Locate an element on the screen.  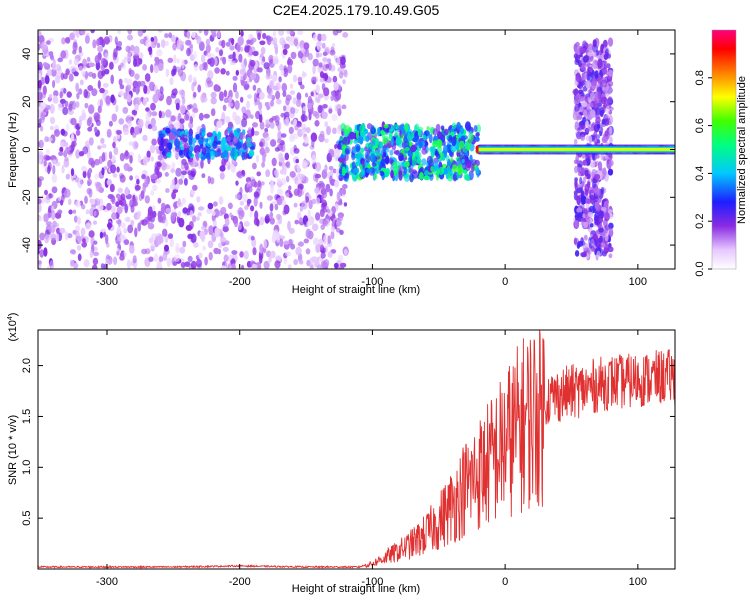
snr-y-tick-label: 0.5 is located at coordinates (27, 518).